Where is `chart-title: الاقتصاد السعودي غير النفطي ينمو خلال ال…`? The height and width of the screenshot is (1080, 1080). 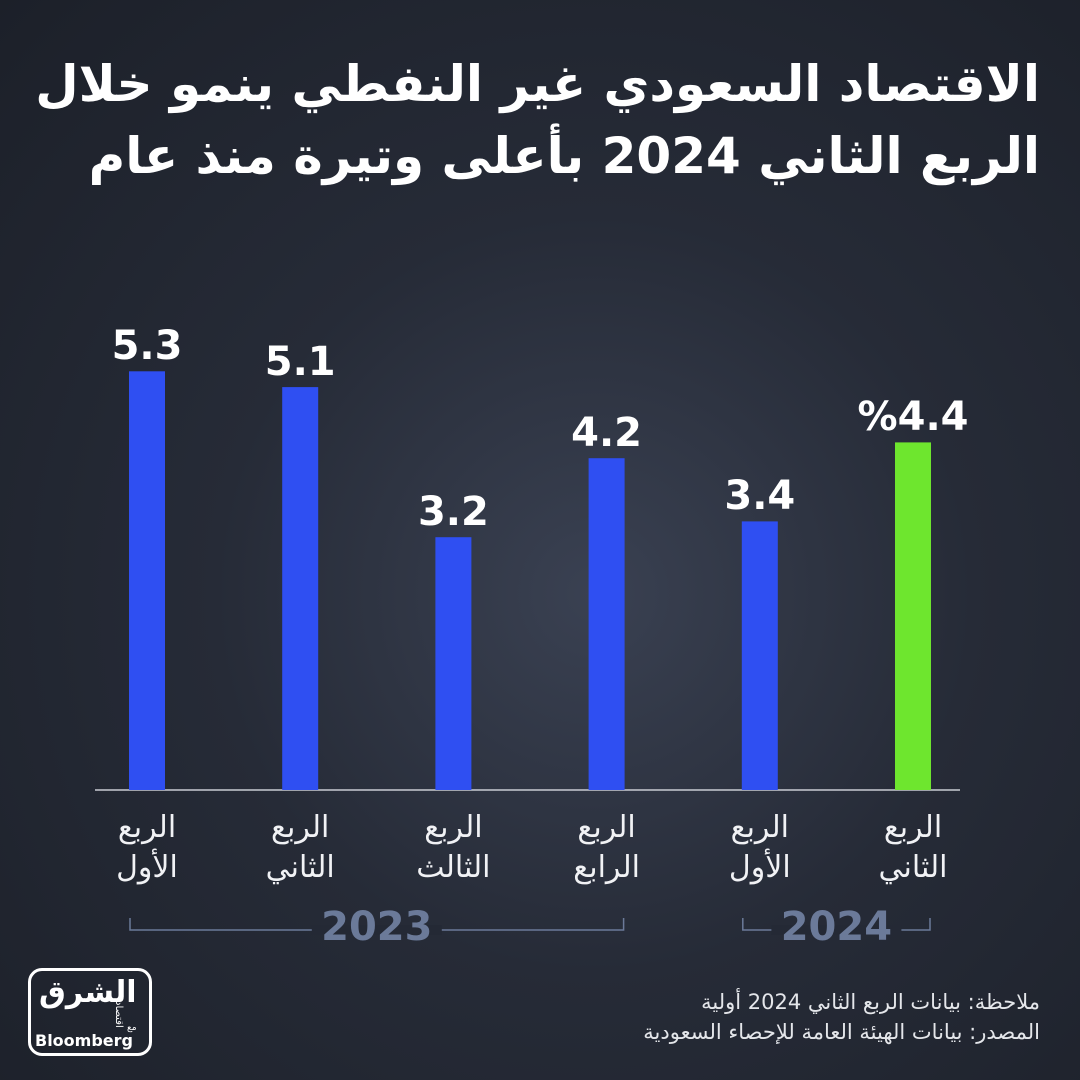
chart-title: الاقتصاد السعودي غير النفطي ينمو خلال ال… is located at coordinates (537, 120).